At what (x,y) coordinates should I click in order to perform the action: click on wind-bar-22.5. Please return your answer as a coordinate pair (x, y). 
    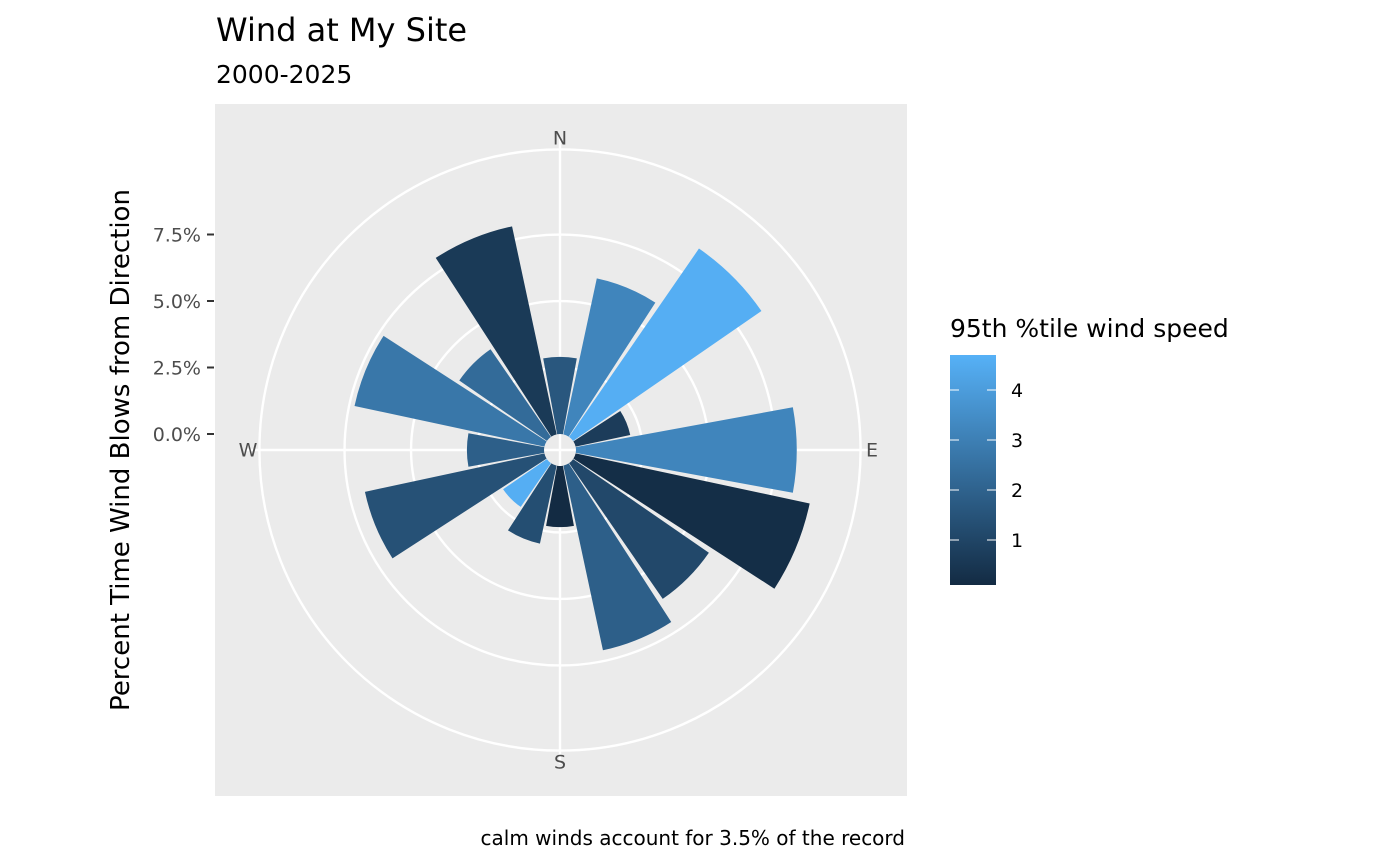
    Looking at the image, I should click on (609, 357).